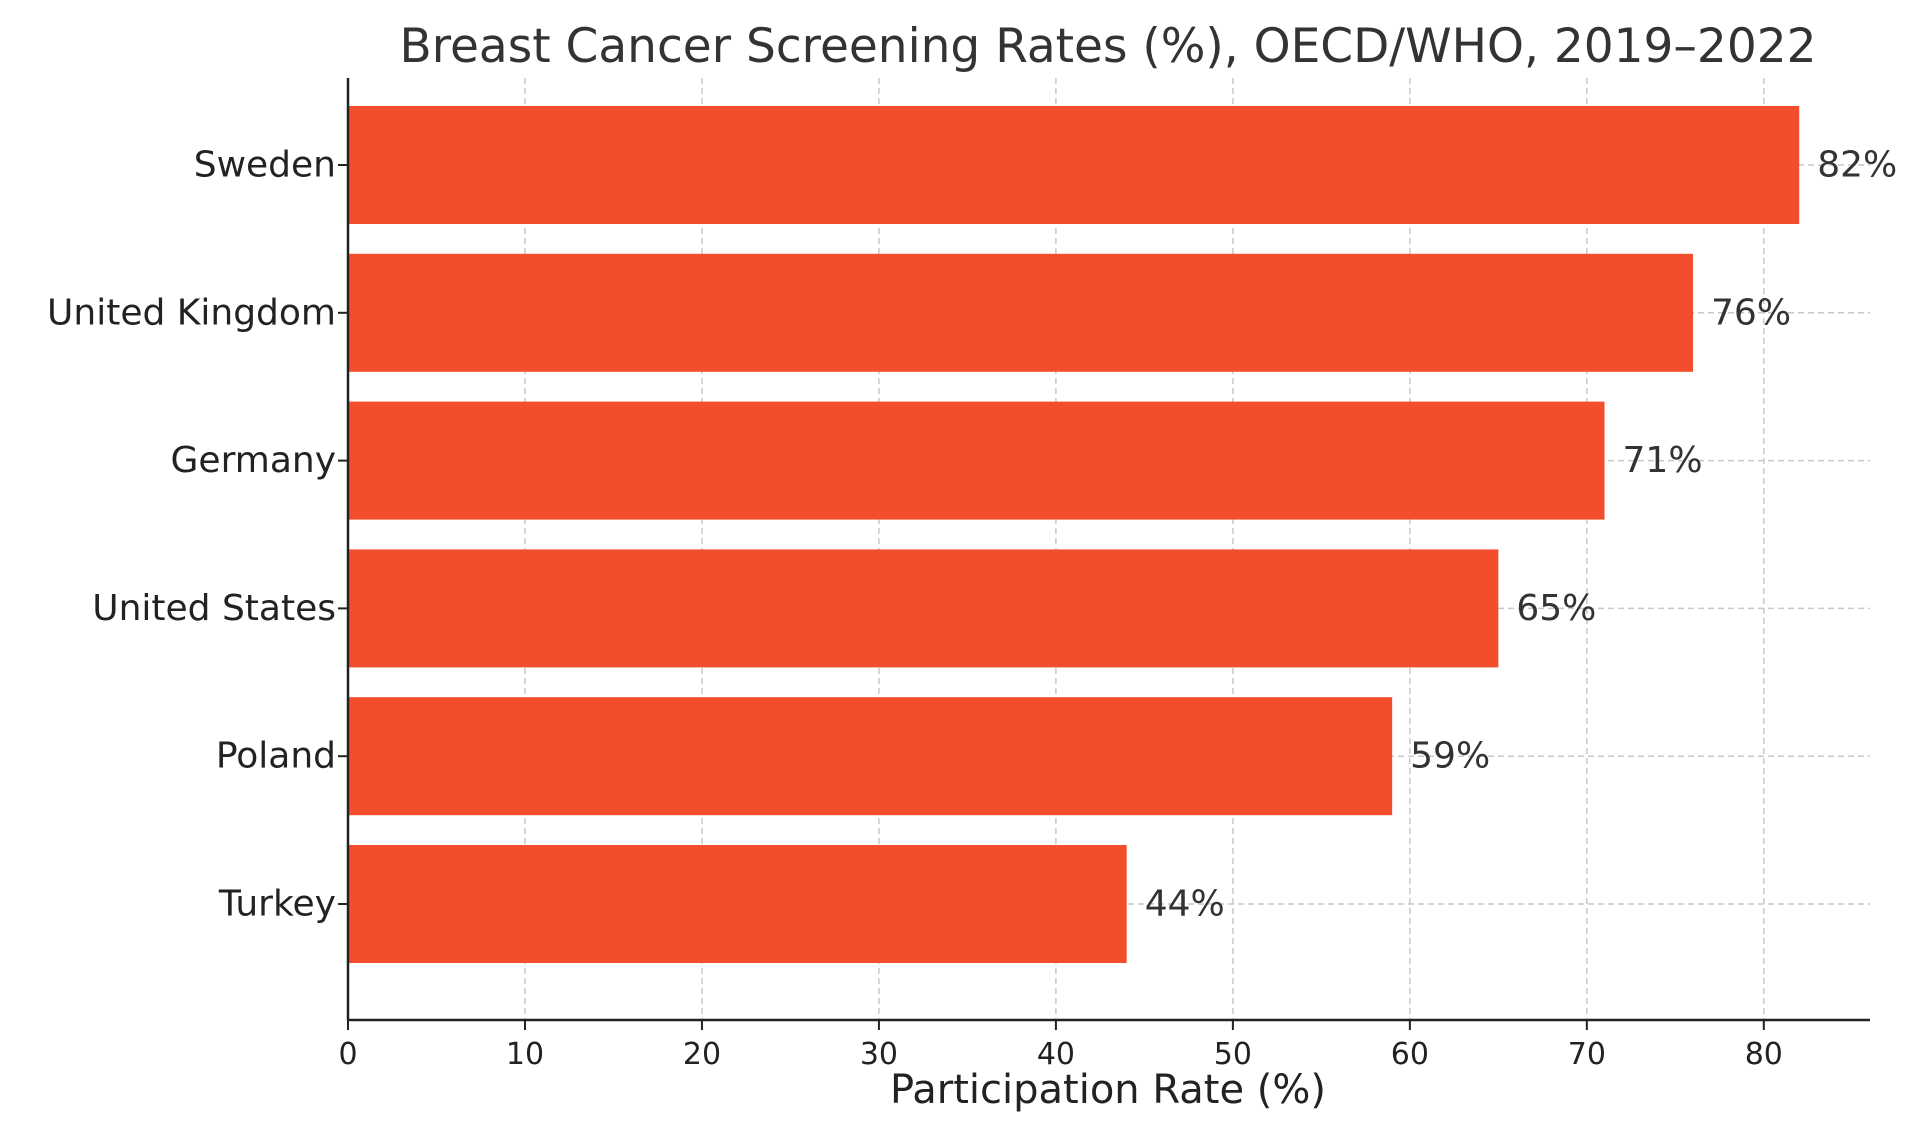 The image size is (1920, 1135). Describe the element at coordinates (1556, 608) in the screenshot. I see `data-label: 65%` at that location.